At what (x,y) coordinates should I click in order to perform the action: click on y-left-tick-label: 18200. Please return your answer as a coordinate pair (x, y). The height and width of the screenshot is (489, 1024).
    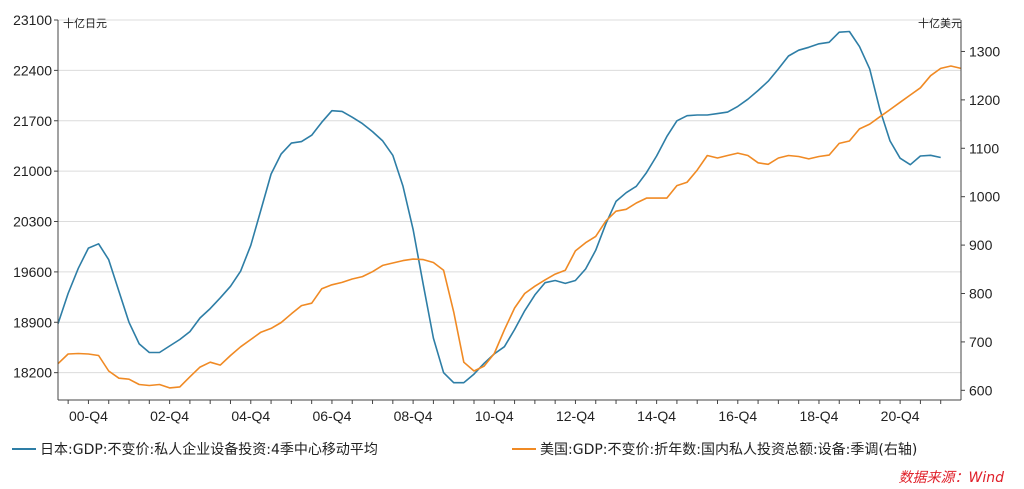
    Looking at the image, I should click on (32, 373).